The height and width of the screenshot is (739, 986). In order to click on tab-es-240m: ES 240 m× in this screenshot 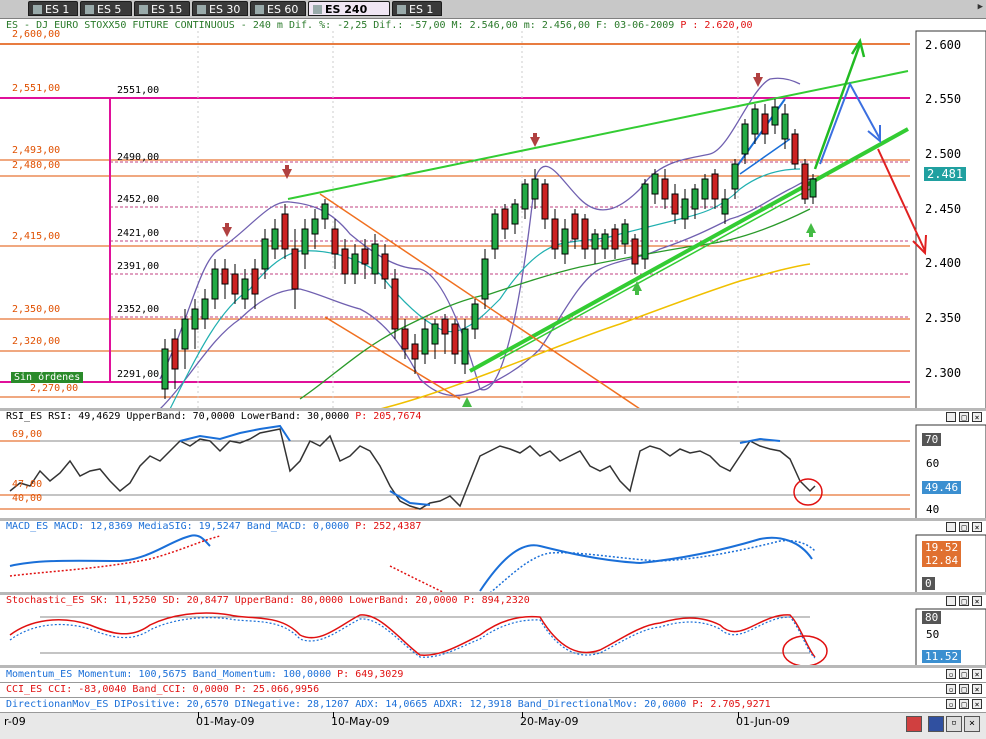, I will do `click(349, 16)`.